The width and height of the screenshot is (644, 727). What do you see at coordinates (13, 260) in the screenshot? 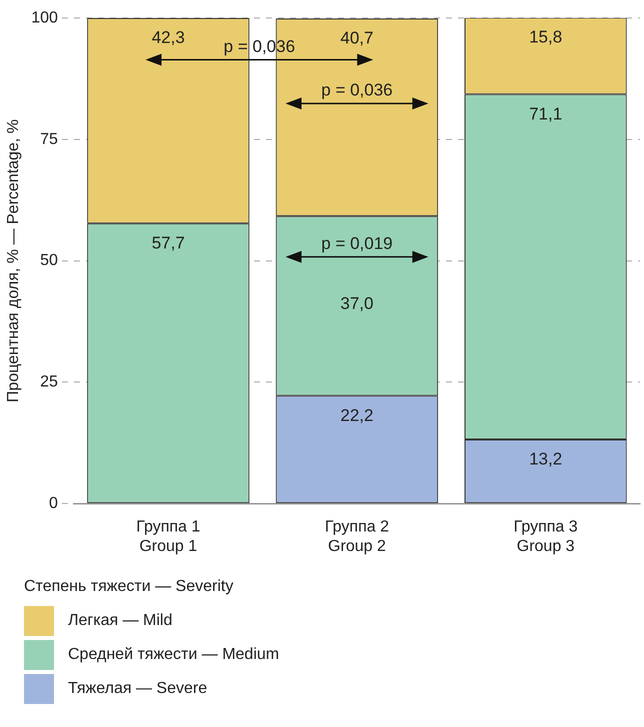
I see `y-axis-title: Процентная доля, % — Percentage, %` at bounding box center [13, 260].